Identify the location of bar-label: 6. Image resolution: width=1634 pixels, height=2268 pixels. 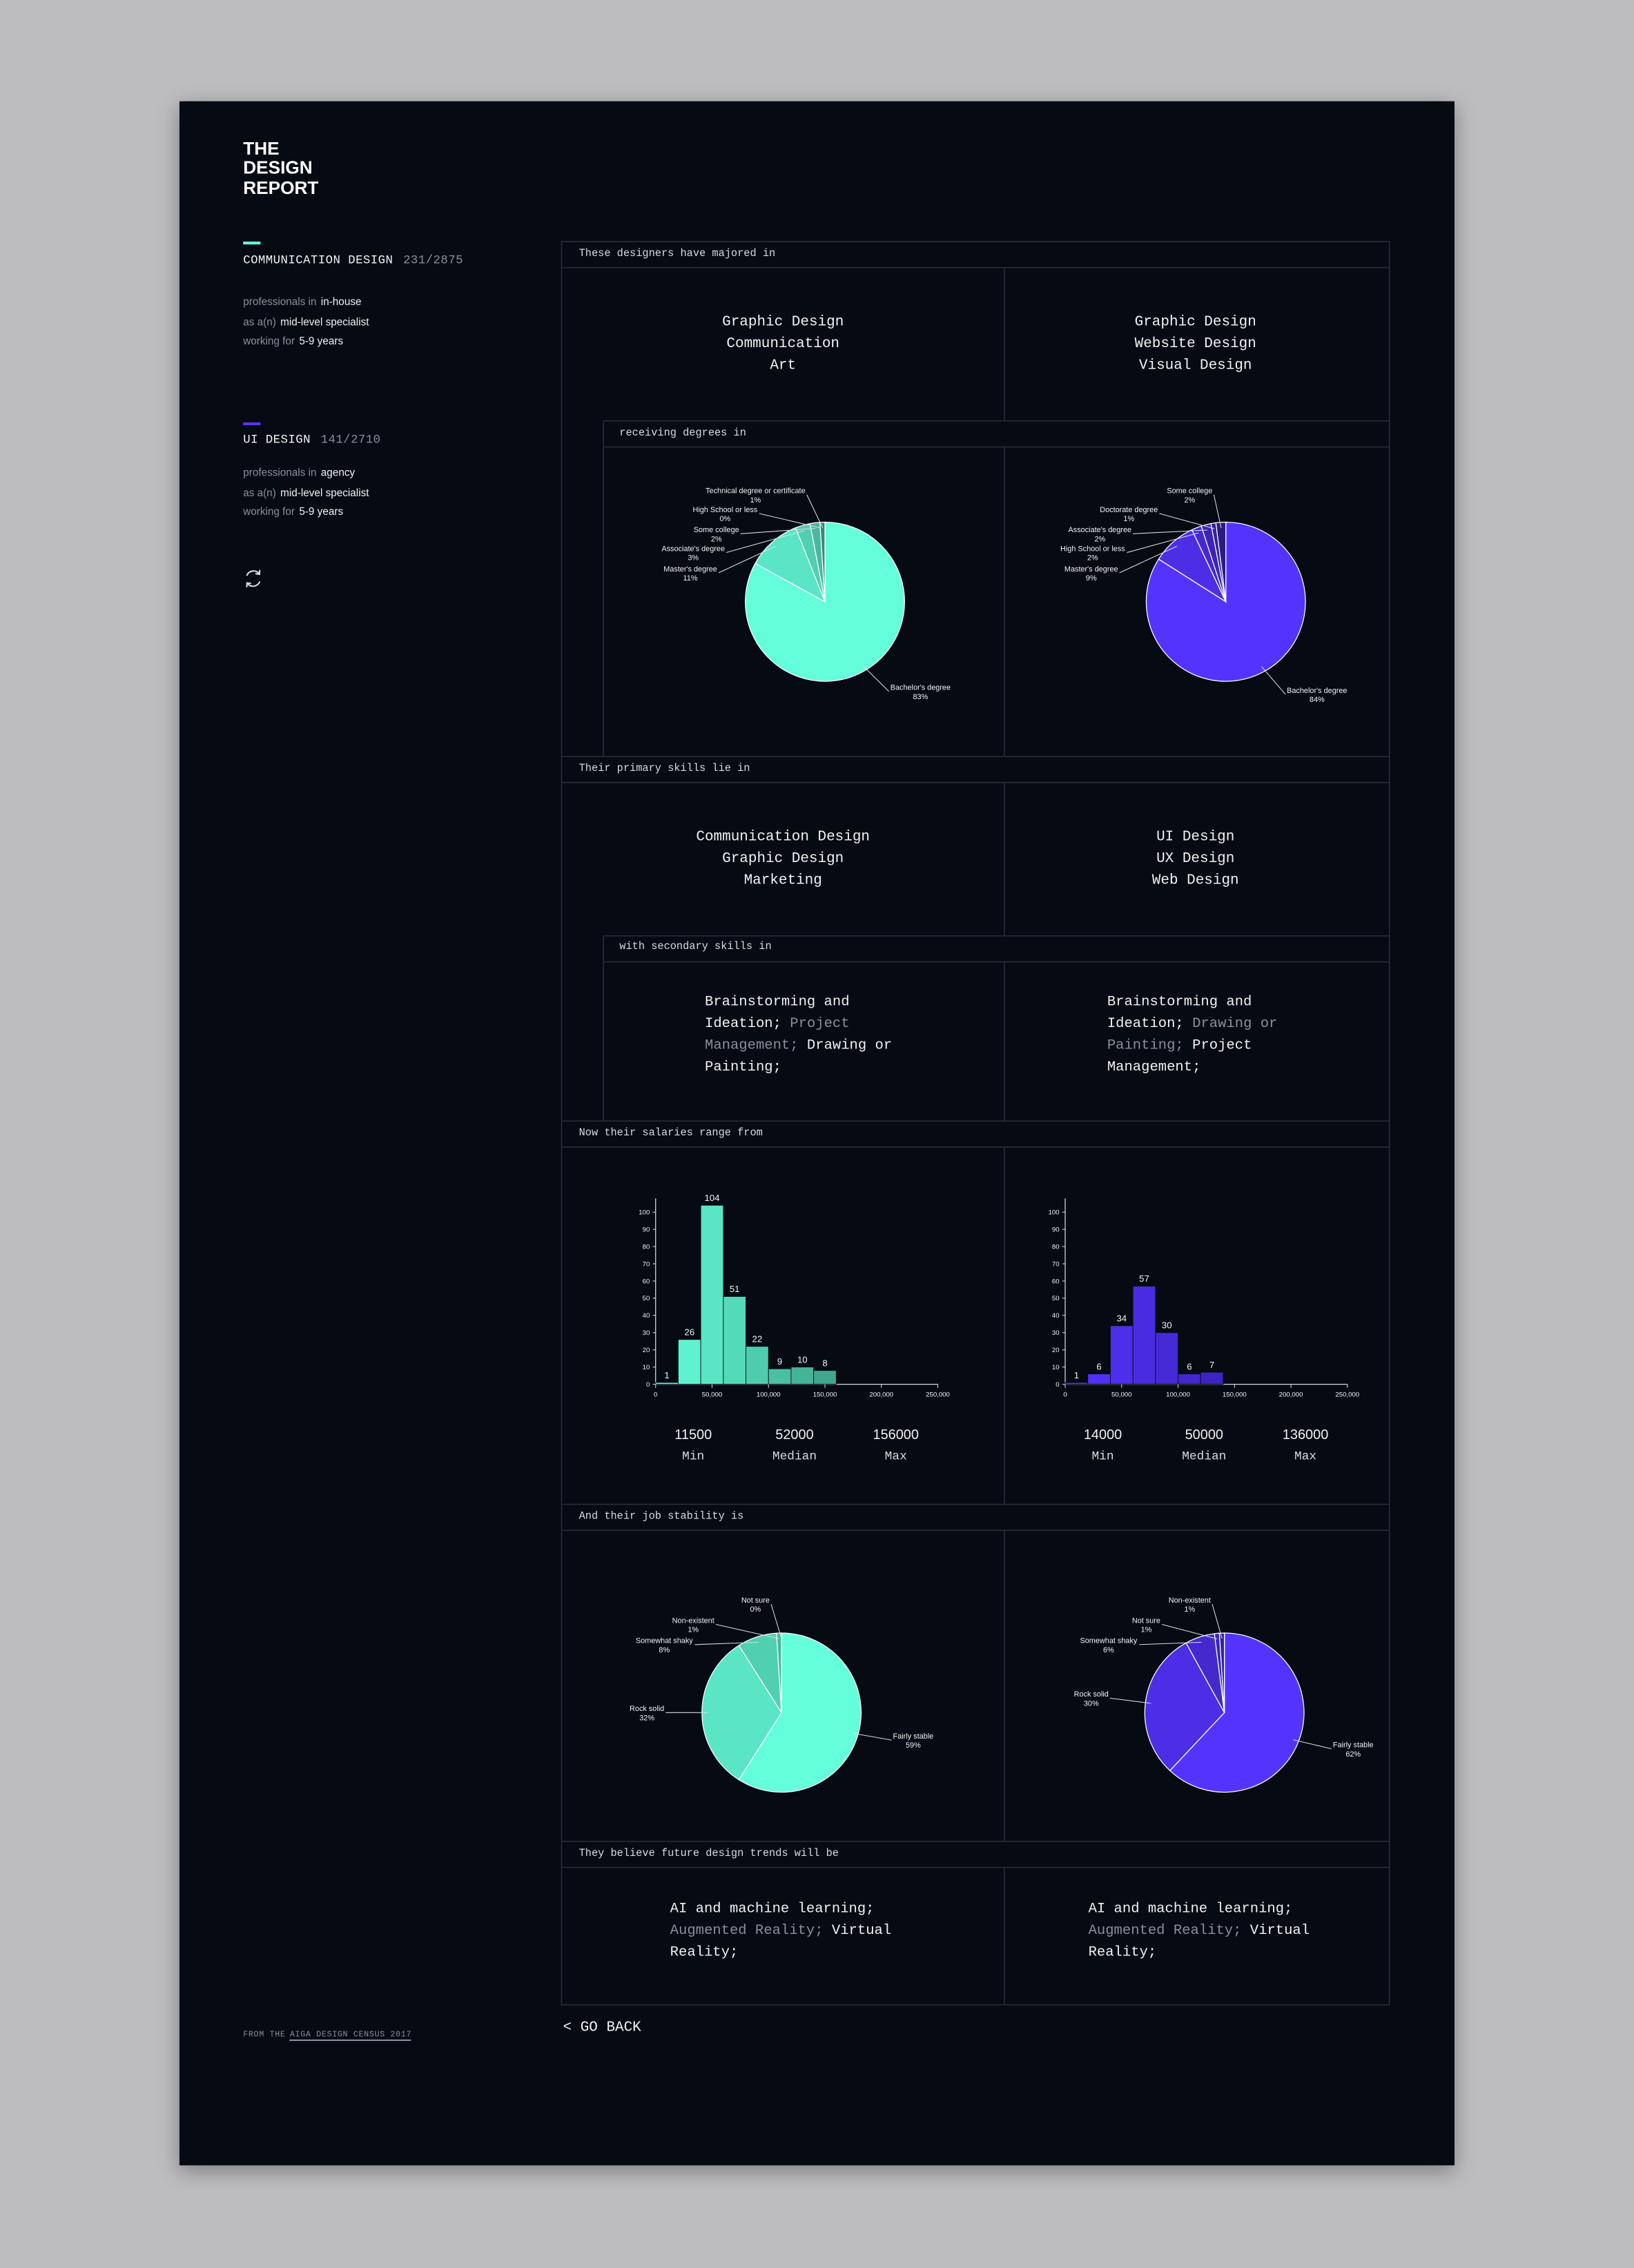
(1189, 1366).